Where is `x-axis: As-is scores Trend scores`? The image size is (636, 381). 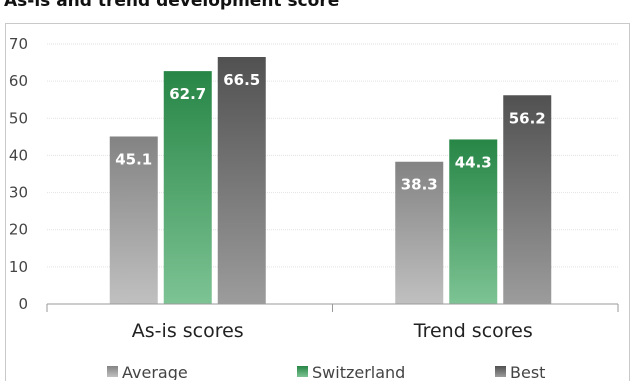
x-axis: As-is scores Trend scores is located at coordinates (332, 322).